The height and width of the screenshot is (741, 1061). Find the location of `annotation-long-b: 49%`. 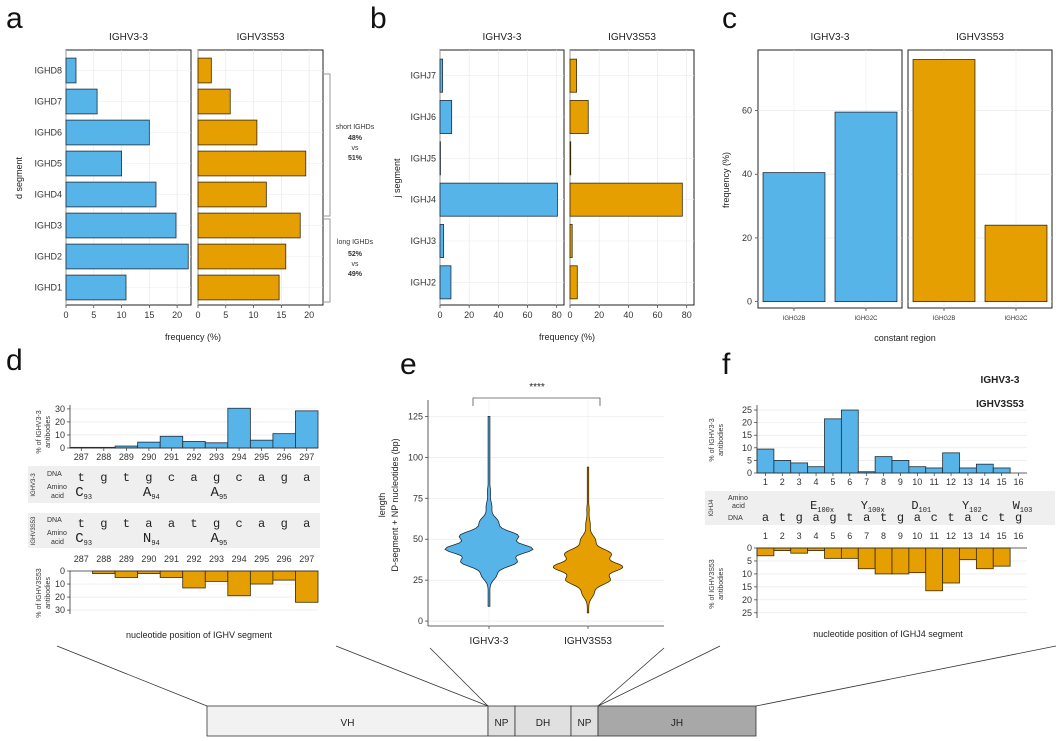

annotation-long-b: 49% is located at coordinates (355, 274).